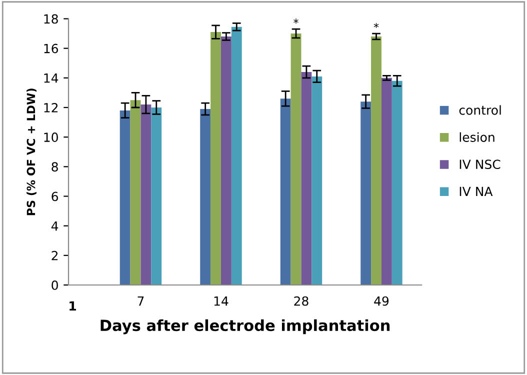  Describe the element at coordinates (221, 301) in the screenshot. I see `x-tick-label: 14` at that location.